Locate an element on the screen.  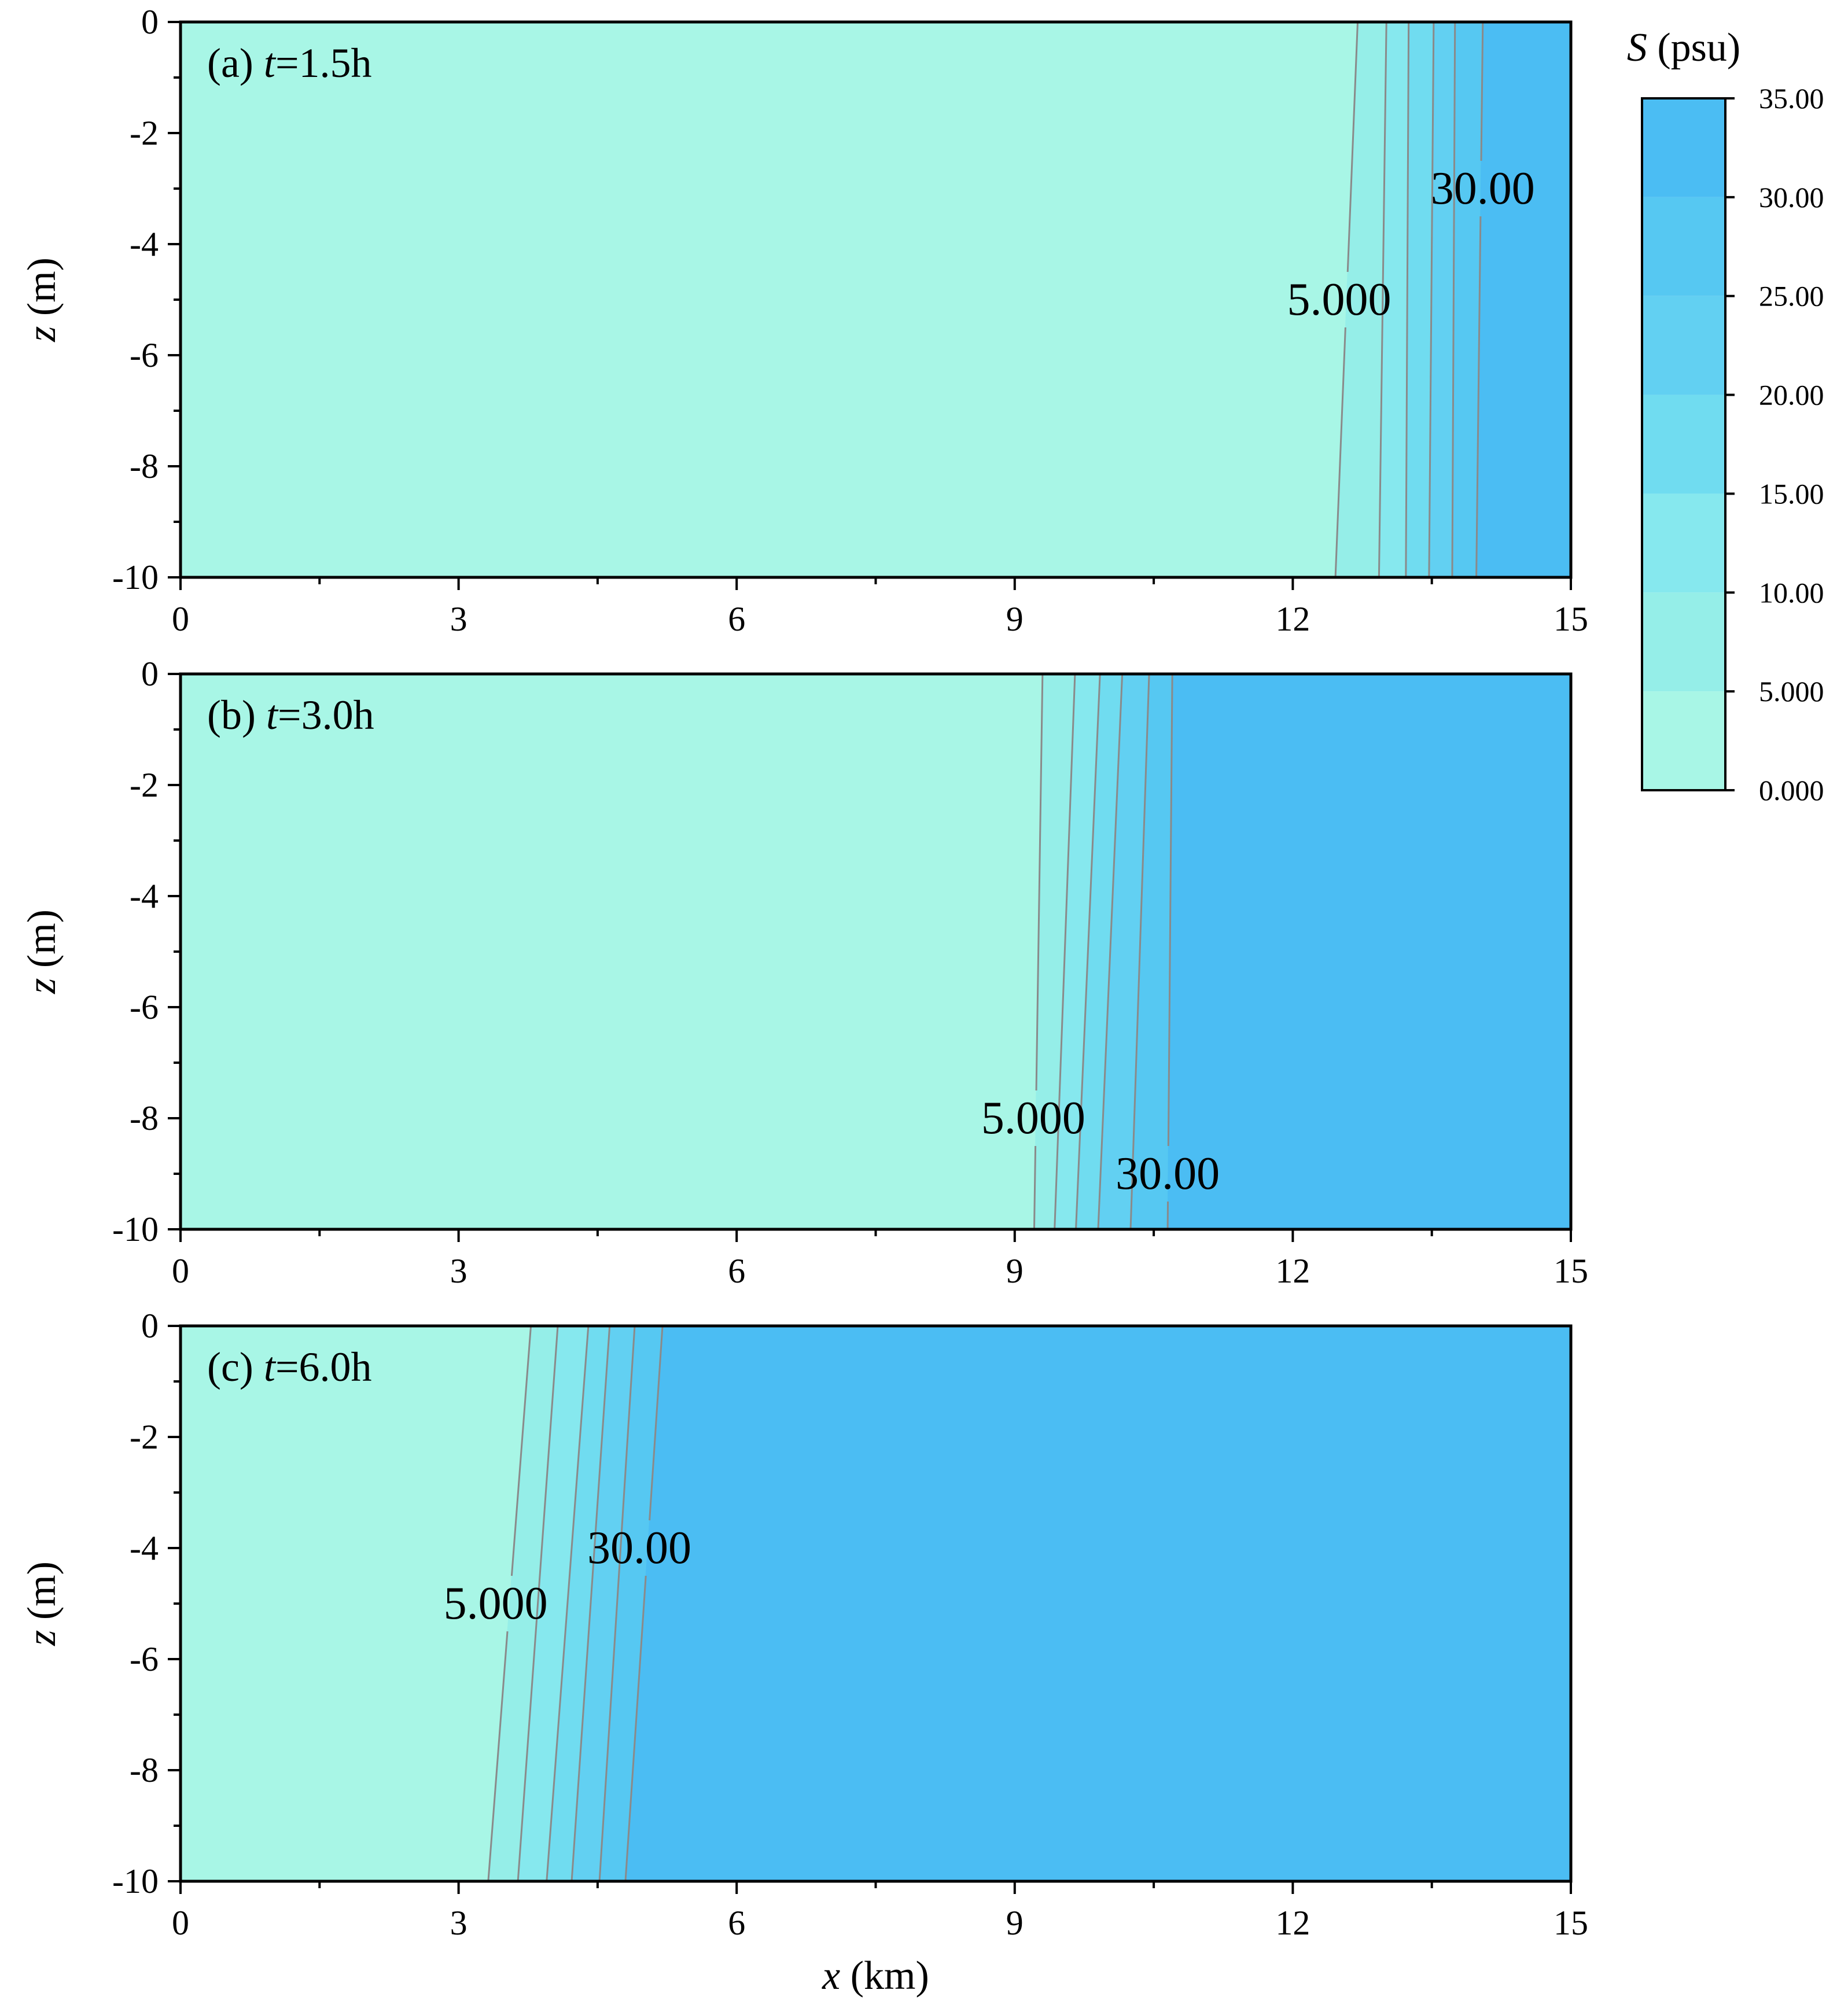
colorbar-frame is located at coordinates (1683, 444).